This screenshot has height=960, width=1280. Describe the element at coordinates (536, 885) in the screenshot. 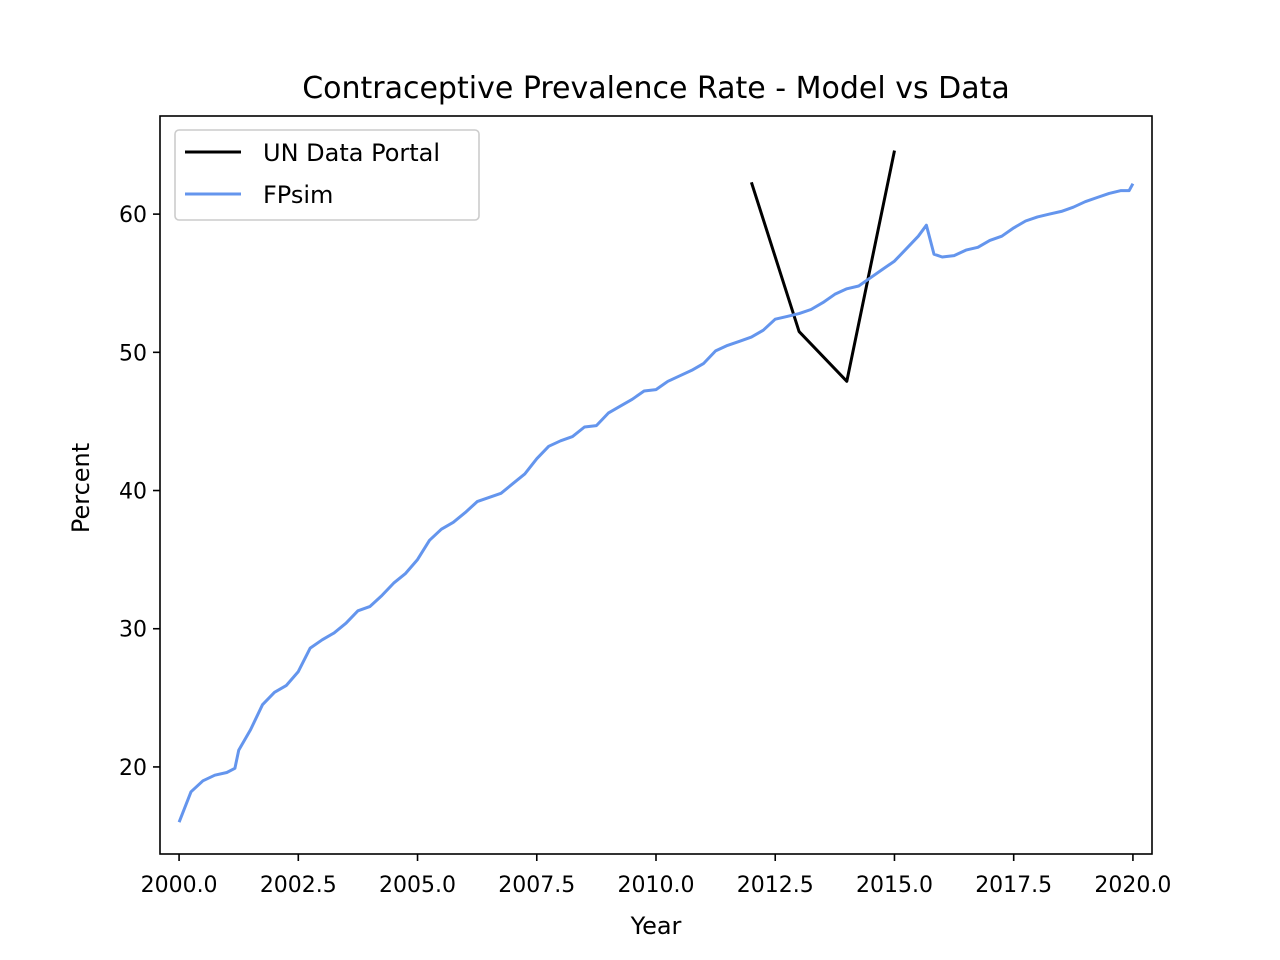

I see `x-tick-label: 2007.5` at that location.